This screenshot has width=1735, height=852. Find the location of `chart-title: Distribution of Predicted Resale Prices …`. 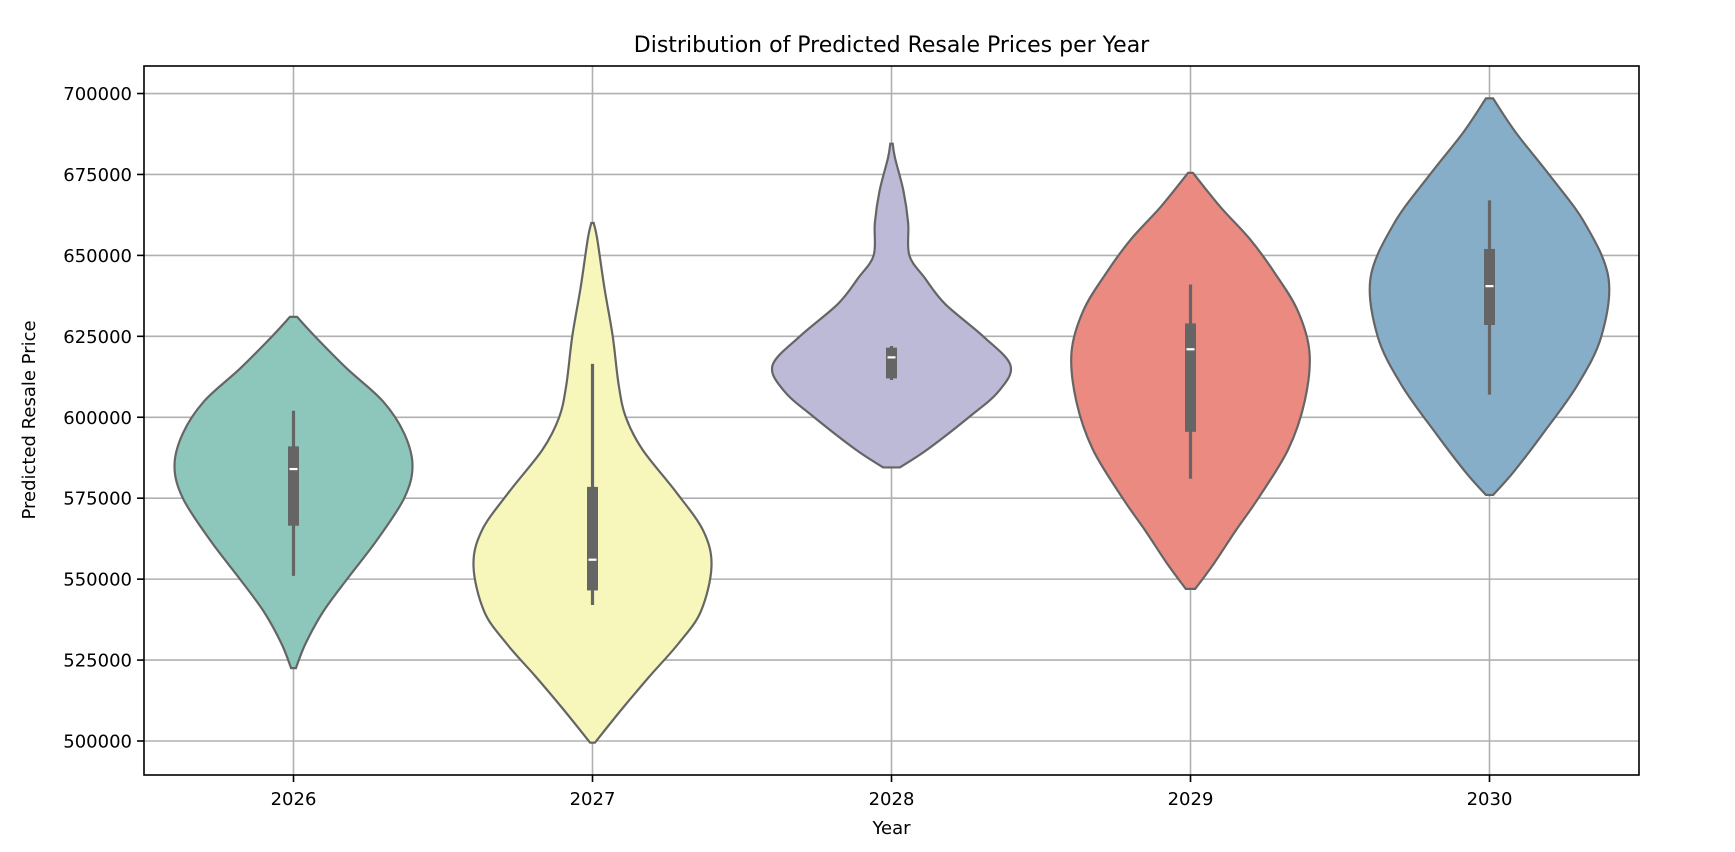

chart-title: Distribution of Predicted Resale Prices … is located at coordinates (892, 45).